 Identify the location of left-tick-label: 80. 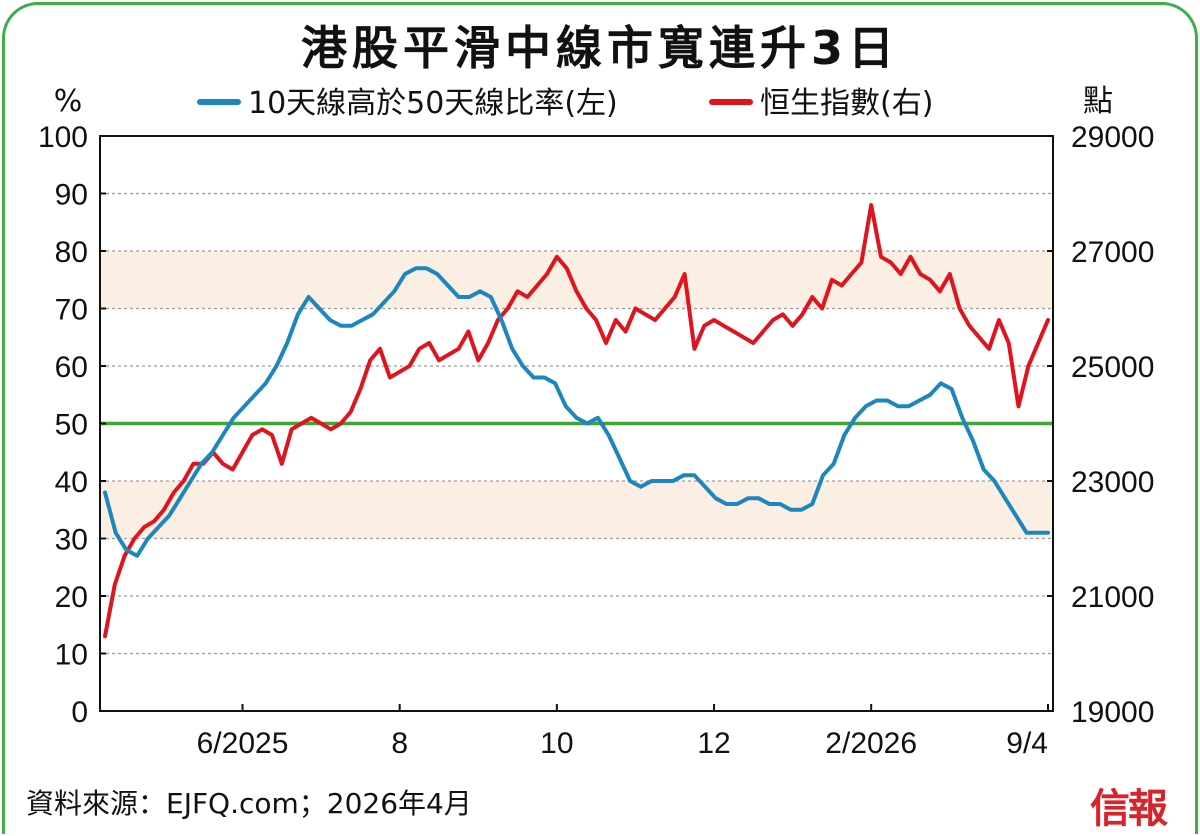
(71, 252).